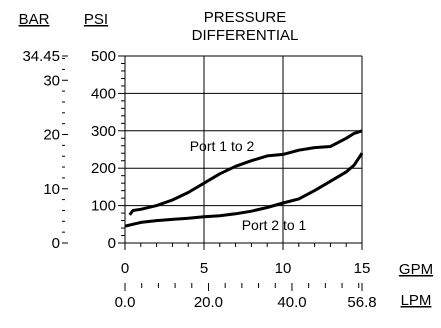  What do you see at coordinates (416, 300) in the screenshot?
I see `lpm-unit-label: LPM` at bounding box center [416, 300].